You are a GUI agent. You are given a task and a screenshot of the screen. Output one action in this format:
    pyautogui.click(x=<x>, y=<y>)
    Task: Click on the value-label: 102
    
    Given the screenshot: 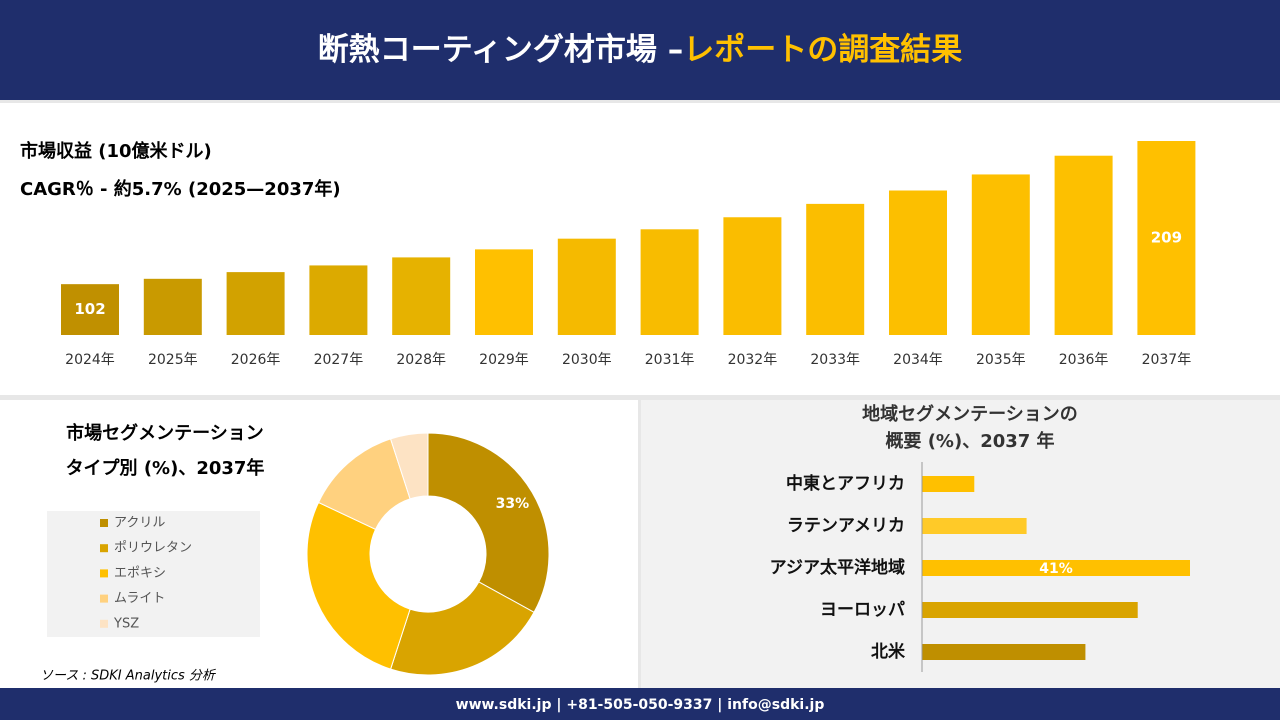 What is the action you would take?
    pyautogui.click(x=89, y=309)
    